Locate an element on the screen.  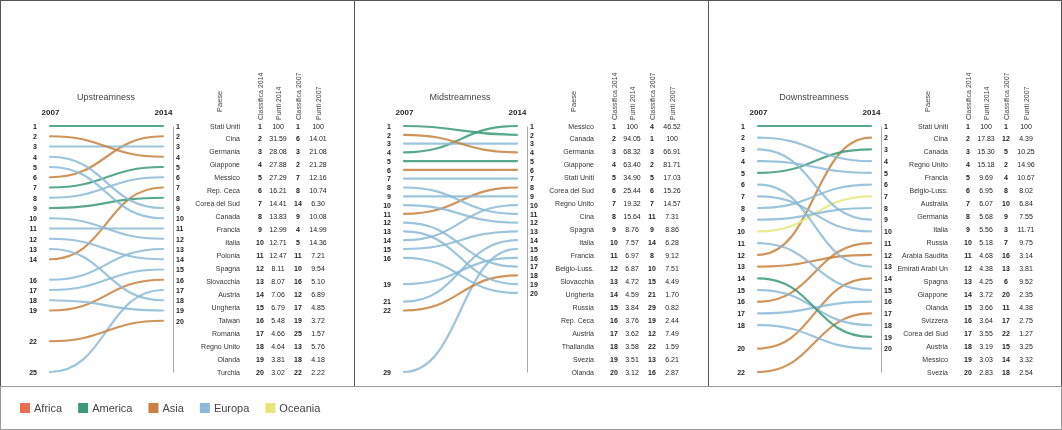
category-label: Africa is located at coordinates (48, 408).